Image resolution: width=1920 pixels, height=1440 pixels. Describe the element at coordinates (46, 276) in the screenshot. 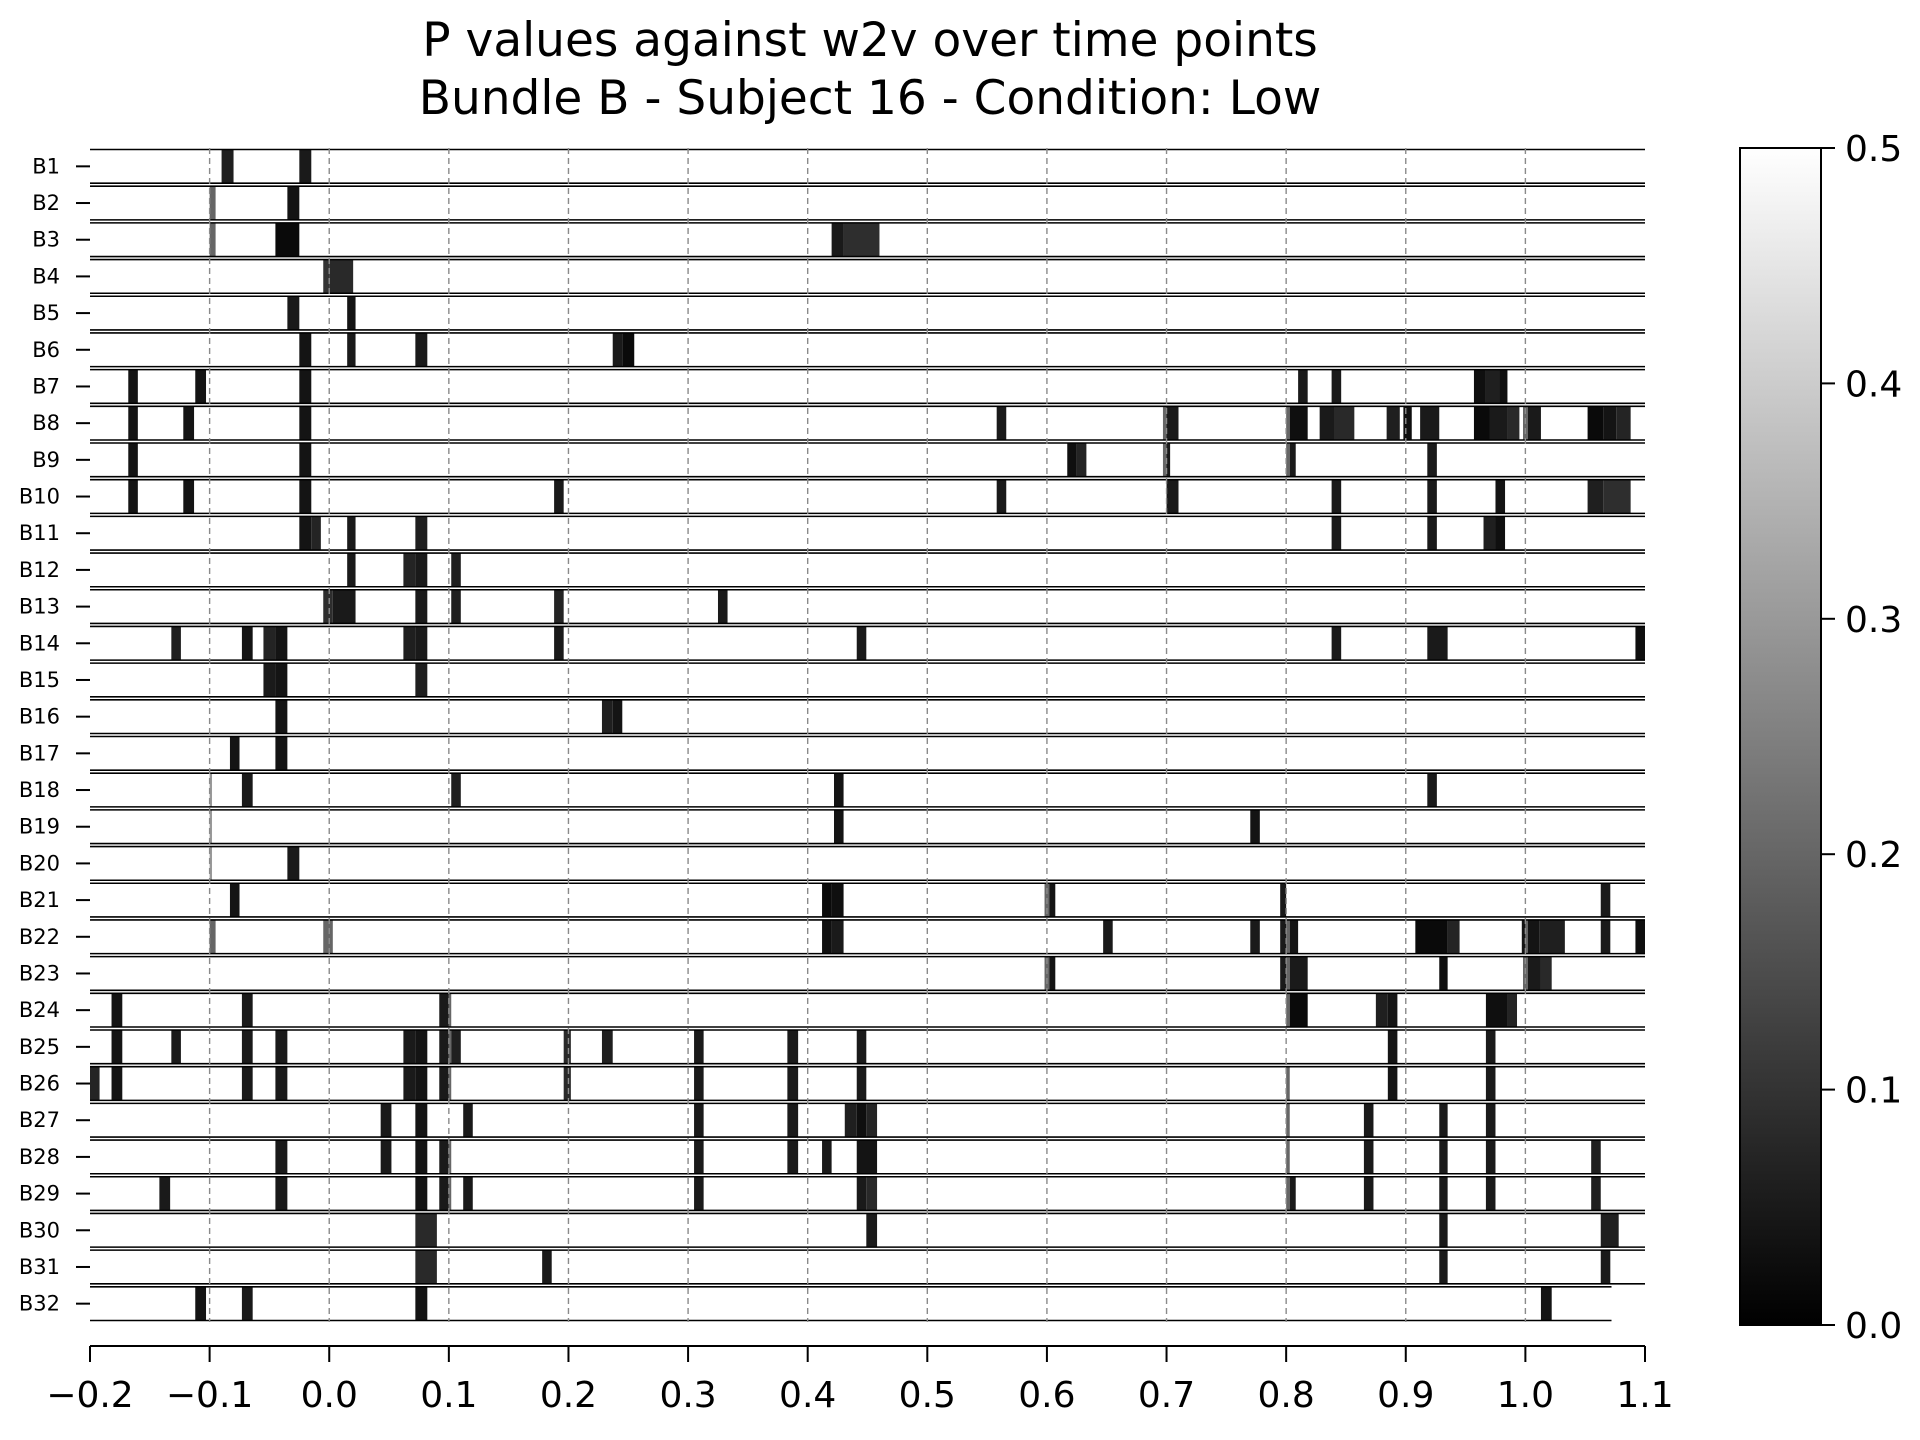

I see `row-label: B4` at that location.